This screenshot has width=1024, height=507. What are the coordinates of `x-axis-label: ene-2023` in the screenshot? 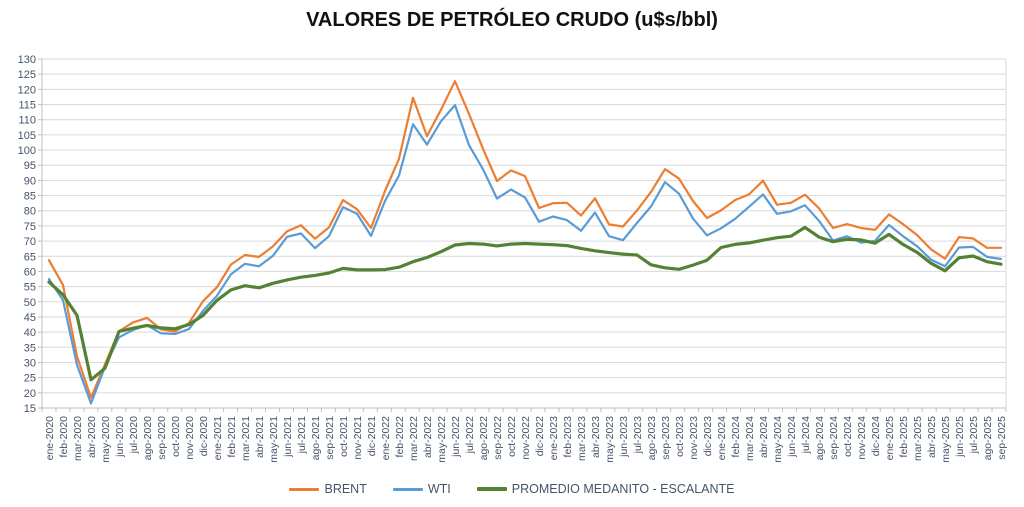 It's located at (554, 438).